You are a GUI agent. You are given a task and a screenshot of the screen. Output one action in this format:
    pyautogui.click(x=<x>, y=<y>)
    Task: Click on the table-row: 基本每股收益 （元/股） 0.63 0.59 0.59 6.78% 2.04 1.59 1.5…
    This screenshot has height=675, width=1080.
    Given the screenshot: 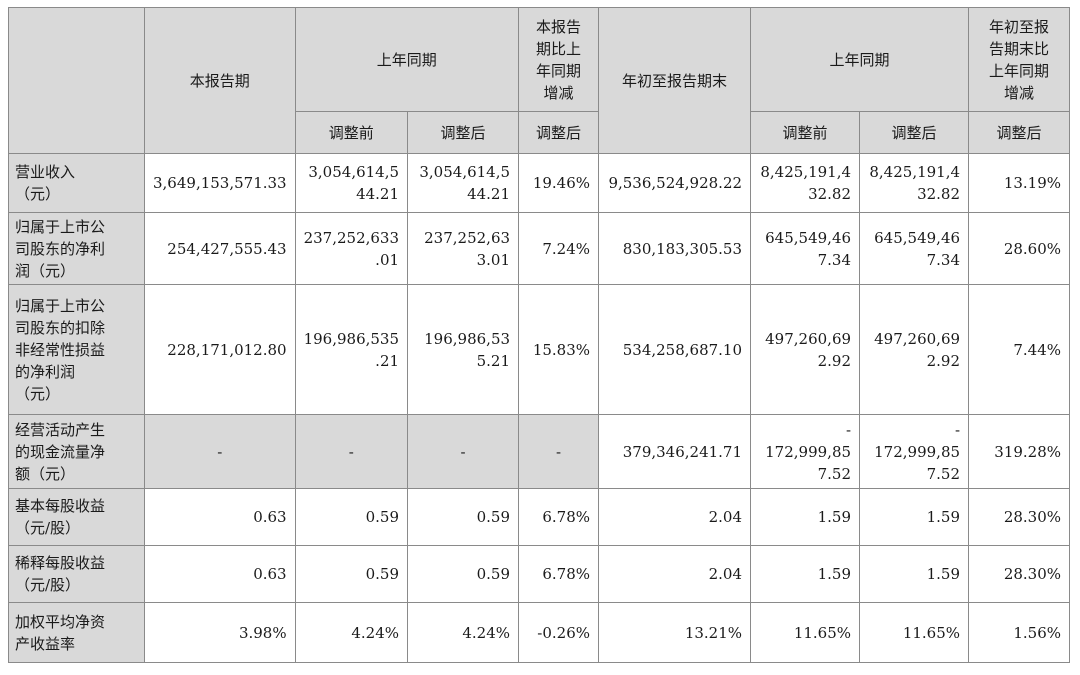 What is the action you would take?
    pyautogui.click(x=539, y=517)
    